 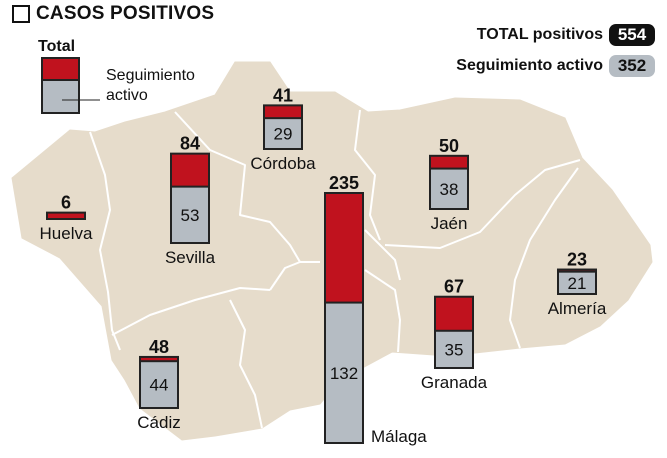 What do you see at coordinates (449, 223) in the screenshot?
I see `label-jaen: Jaén` at bounding box center [449, 223].